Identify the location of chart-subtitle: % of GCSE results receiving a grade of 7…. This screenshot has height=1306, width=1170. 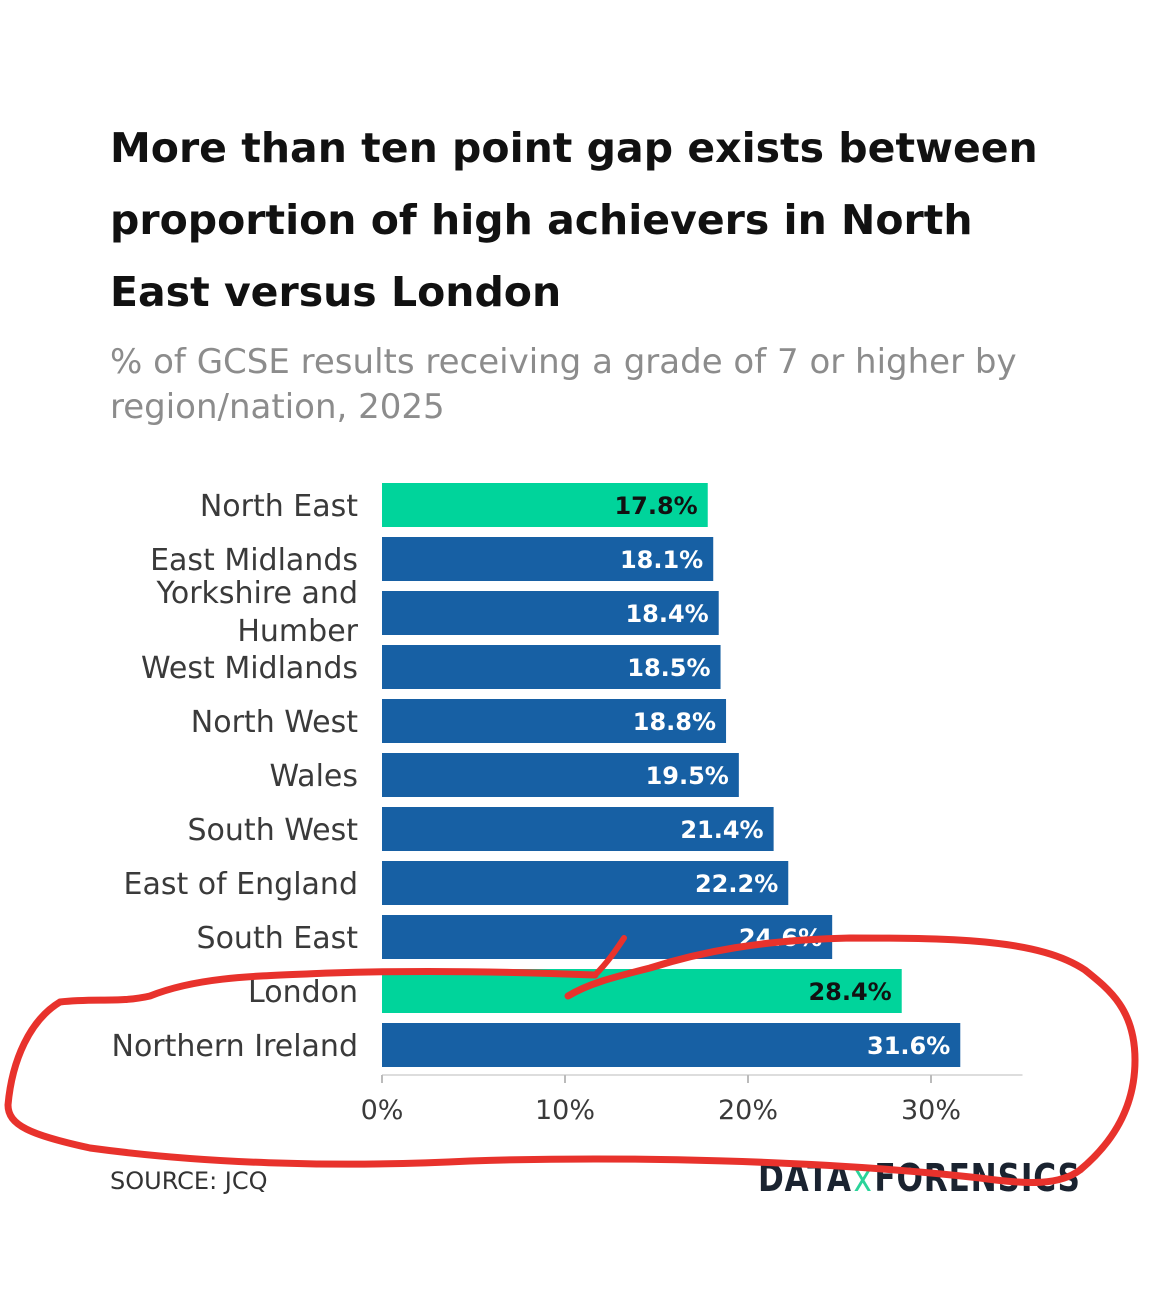
(563, 384).